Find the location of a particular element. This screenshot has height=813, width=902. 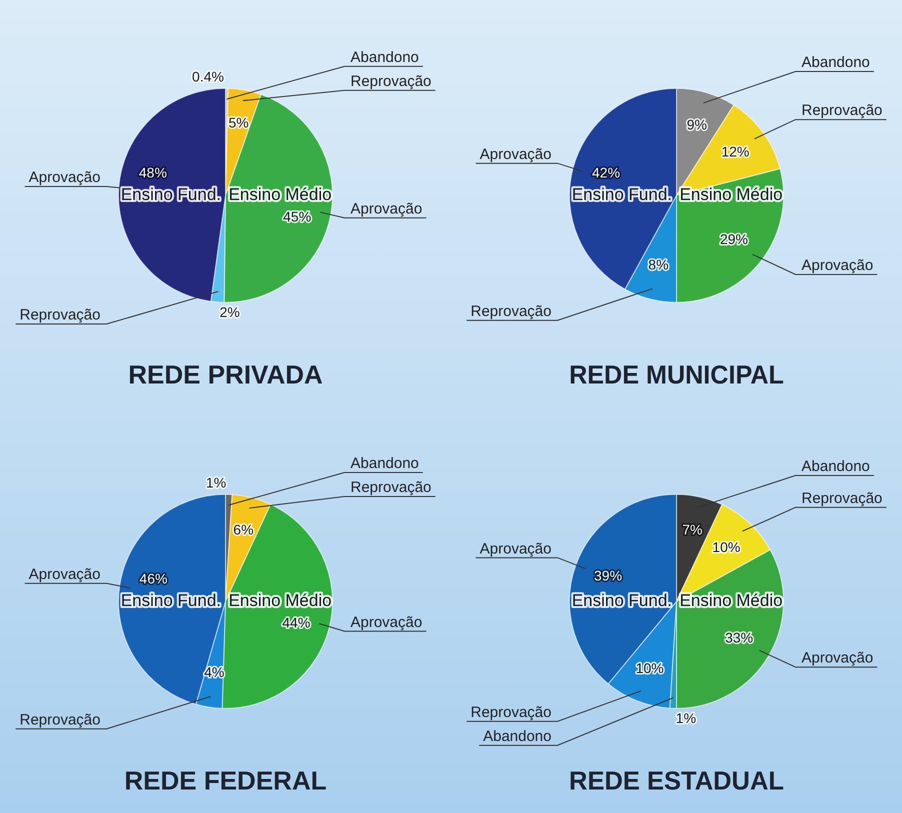

text: REDE FEDERAL is located at coordinates (225, 781).